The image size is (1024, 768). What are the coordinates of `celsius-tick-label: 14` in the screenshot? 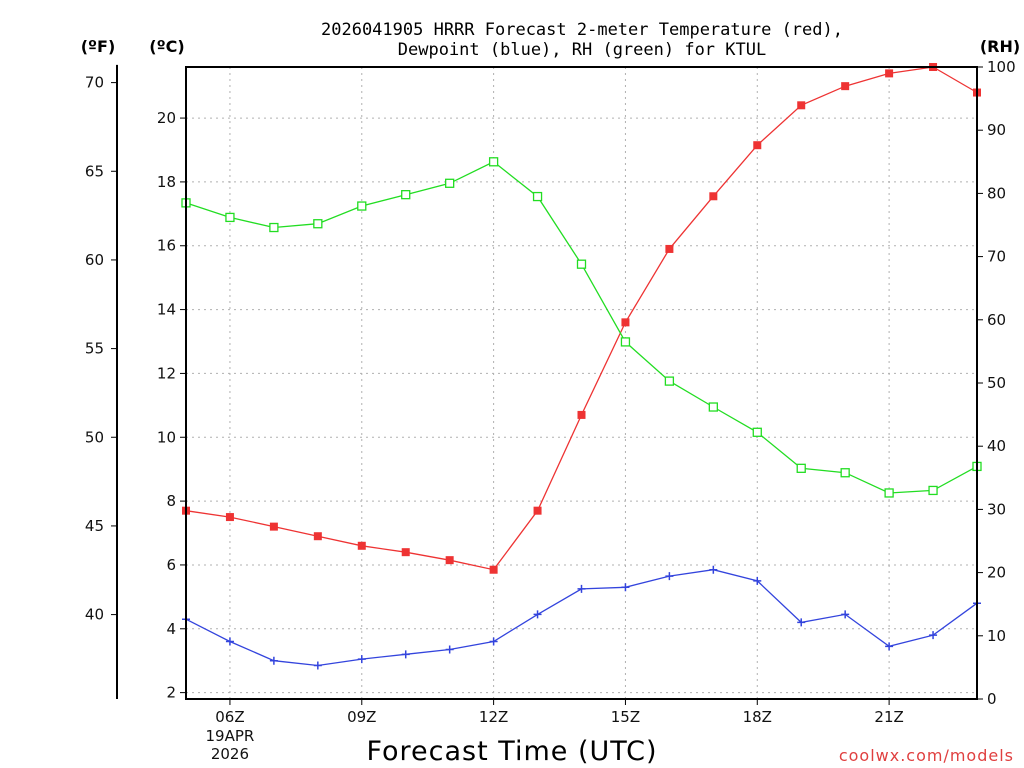 It's located at (166, 310).